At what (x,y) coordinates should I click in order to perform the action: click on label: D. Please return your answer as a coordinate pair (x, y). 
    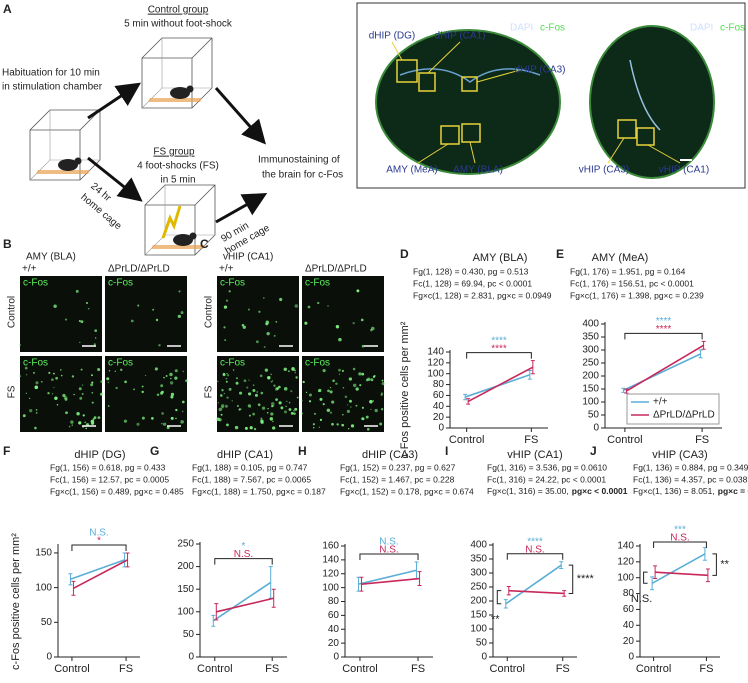
    Looking at the image, I should click on (404, 254).